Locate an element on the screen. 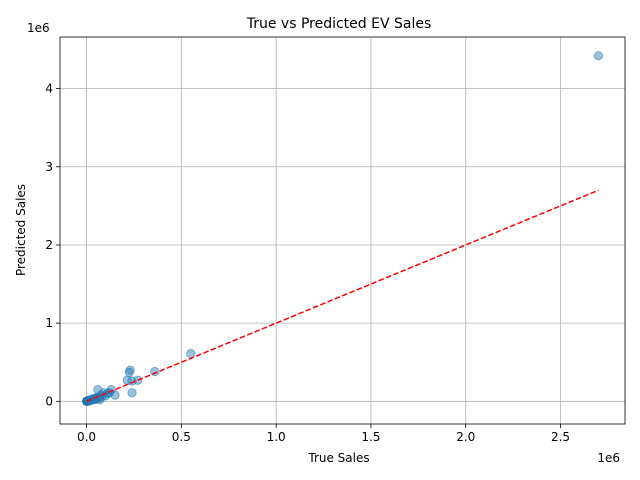 The height and width of the screenshot is (480, 640). x-tick-label: 1.5 is located at coordinates (370, 437).